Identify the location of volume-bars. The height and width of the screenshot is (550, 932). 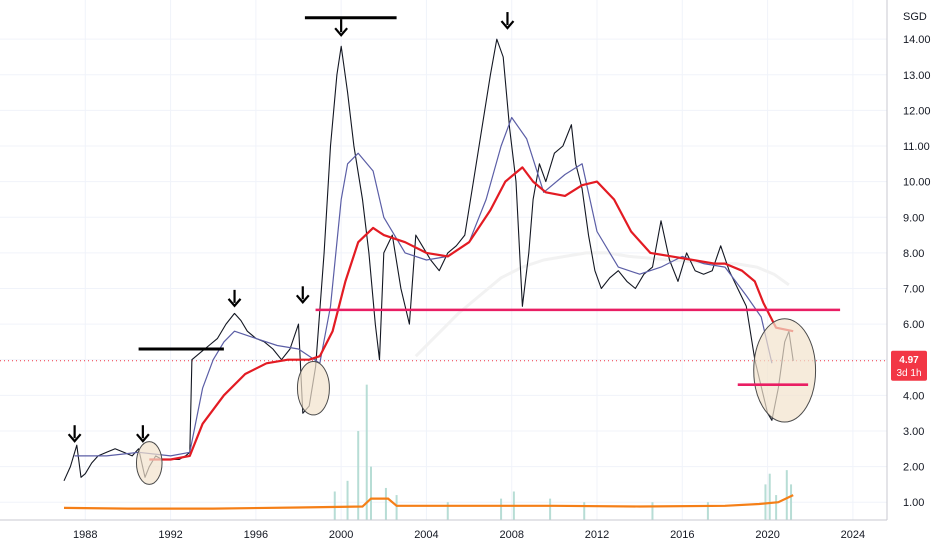
(563, 452).